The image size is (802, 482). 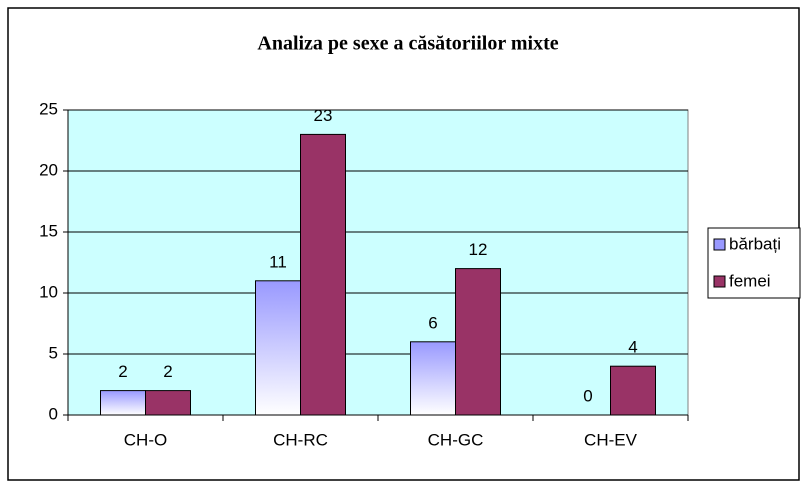 What do you see at coordinates (48, 291) in the screenshot?
I see `y-tick-label: 10` at bounding box center [48, 291].